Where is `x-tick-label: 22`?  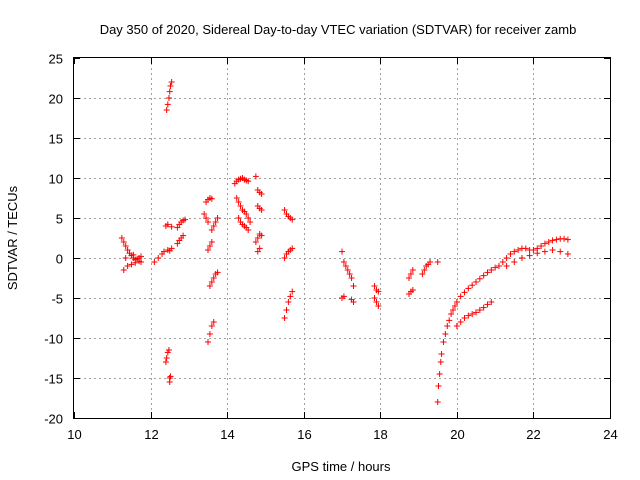
x-tick-label: 22 is located at coordinates (533, 434).